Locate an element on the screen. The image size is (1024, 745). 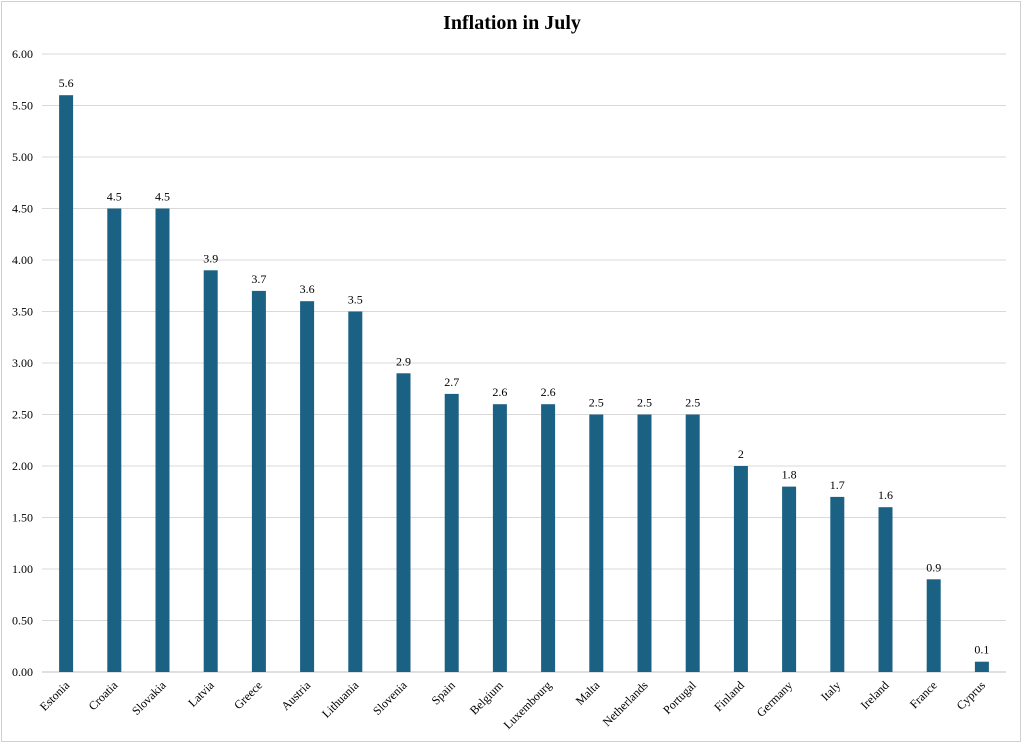
x-tick-label: Estonia is located at coordinates (55, 696).